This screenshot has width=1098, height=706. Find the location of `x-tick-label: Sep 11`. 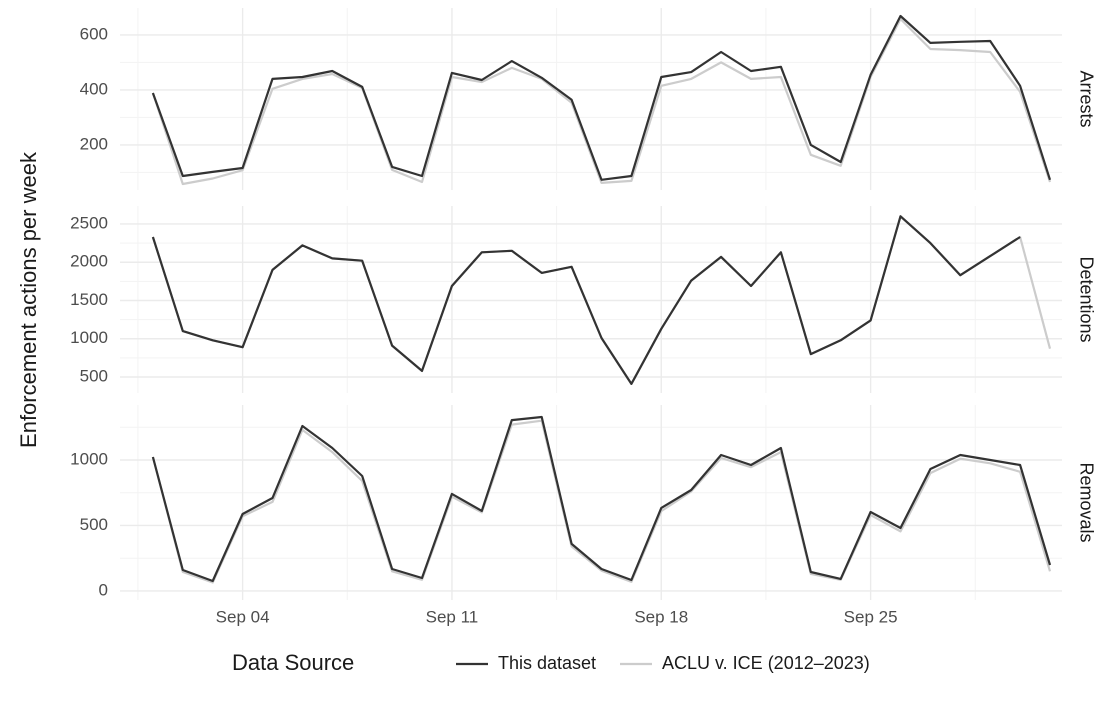

x-tick-label: Sep 11 is located at coordinates (452, 616).